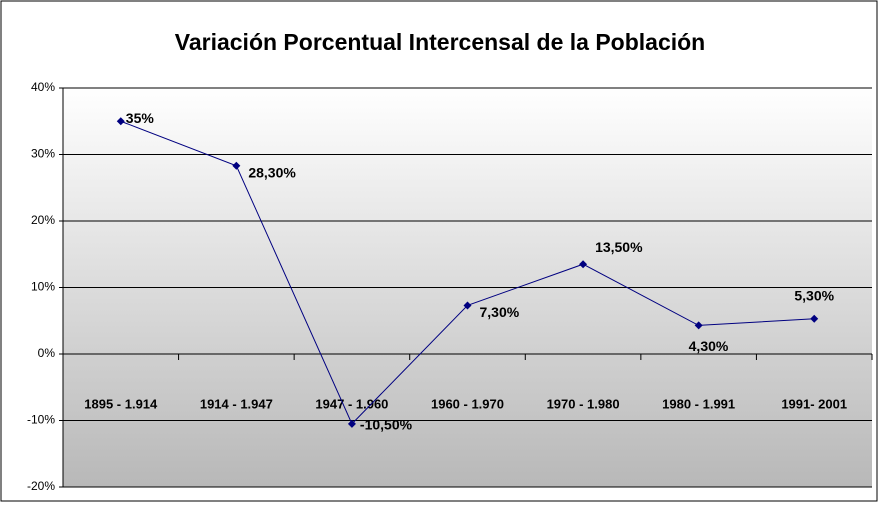  What do you see at coordinates (467, 403) in the screenshot?
I see `x-tick-label: 1960 - 1.970` at bounding box center [467, 403].